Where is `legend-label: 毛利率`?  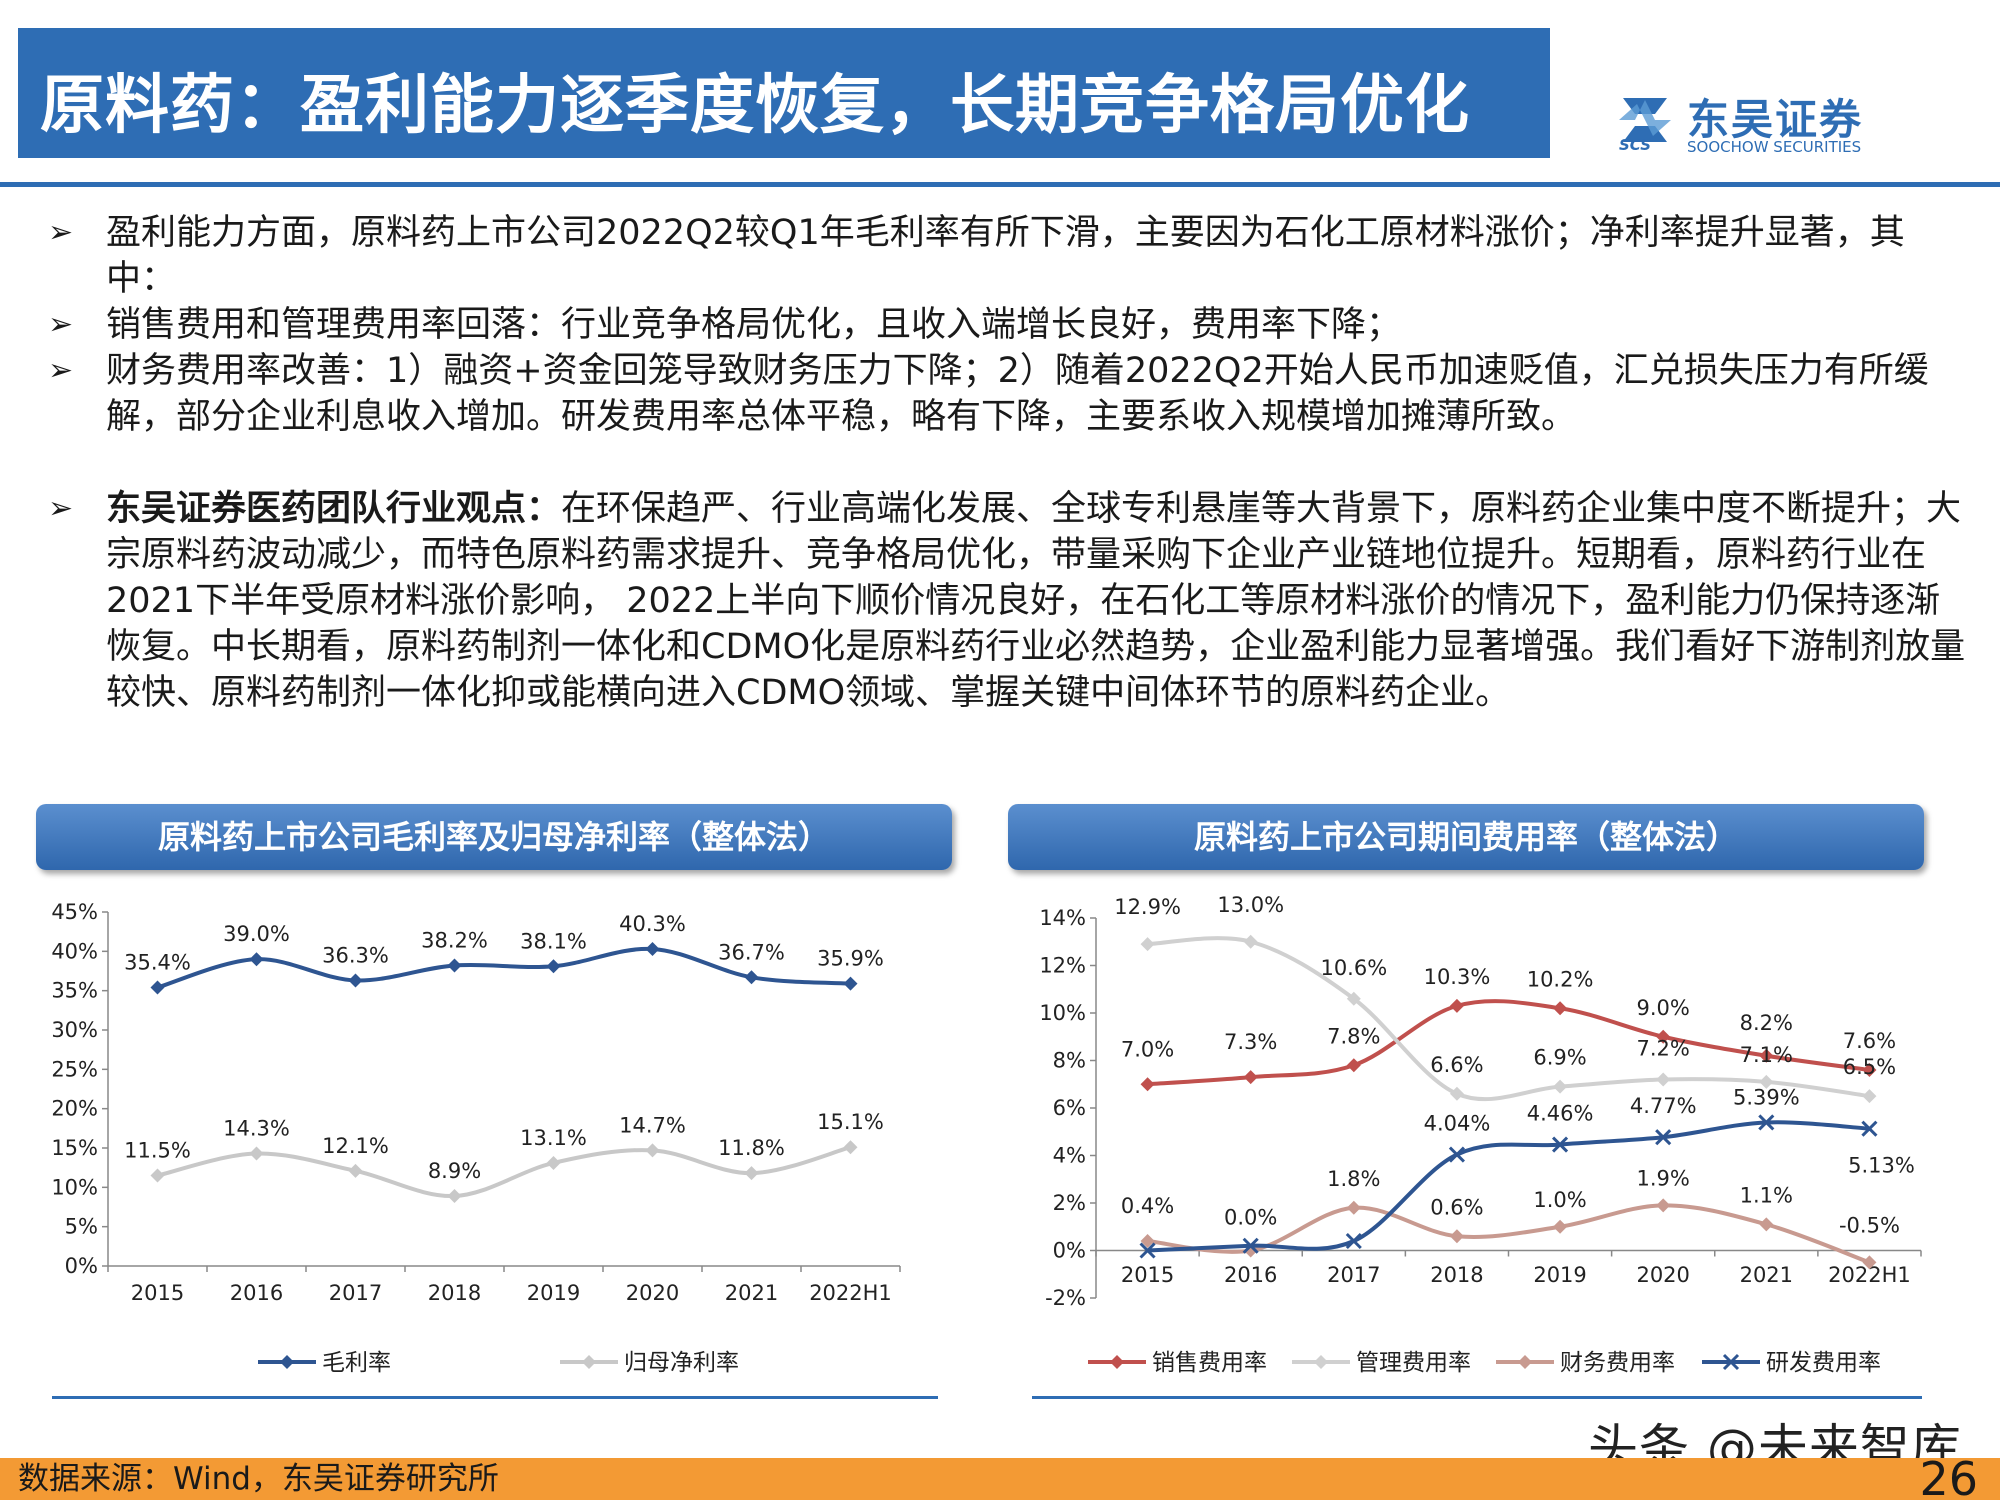 legend-label: 毛利率 is located at coordinates (356, 1363).